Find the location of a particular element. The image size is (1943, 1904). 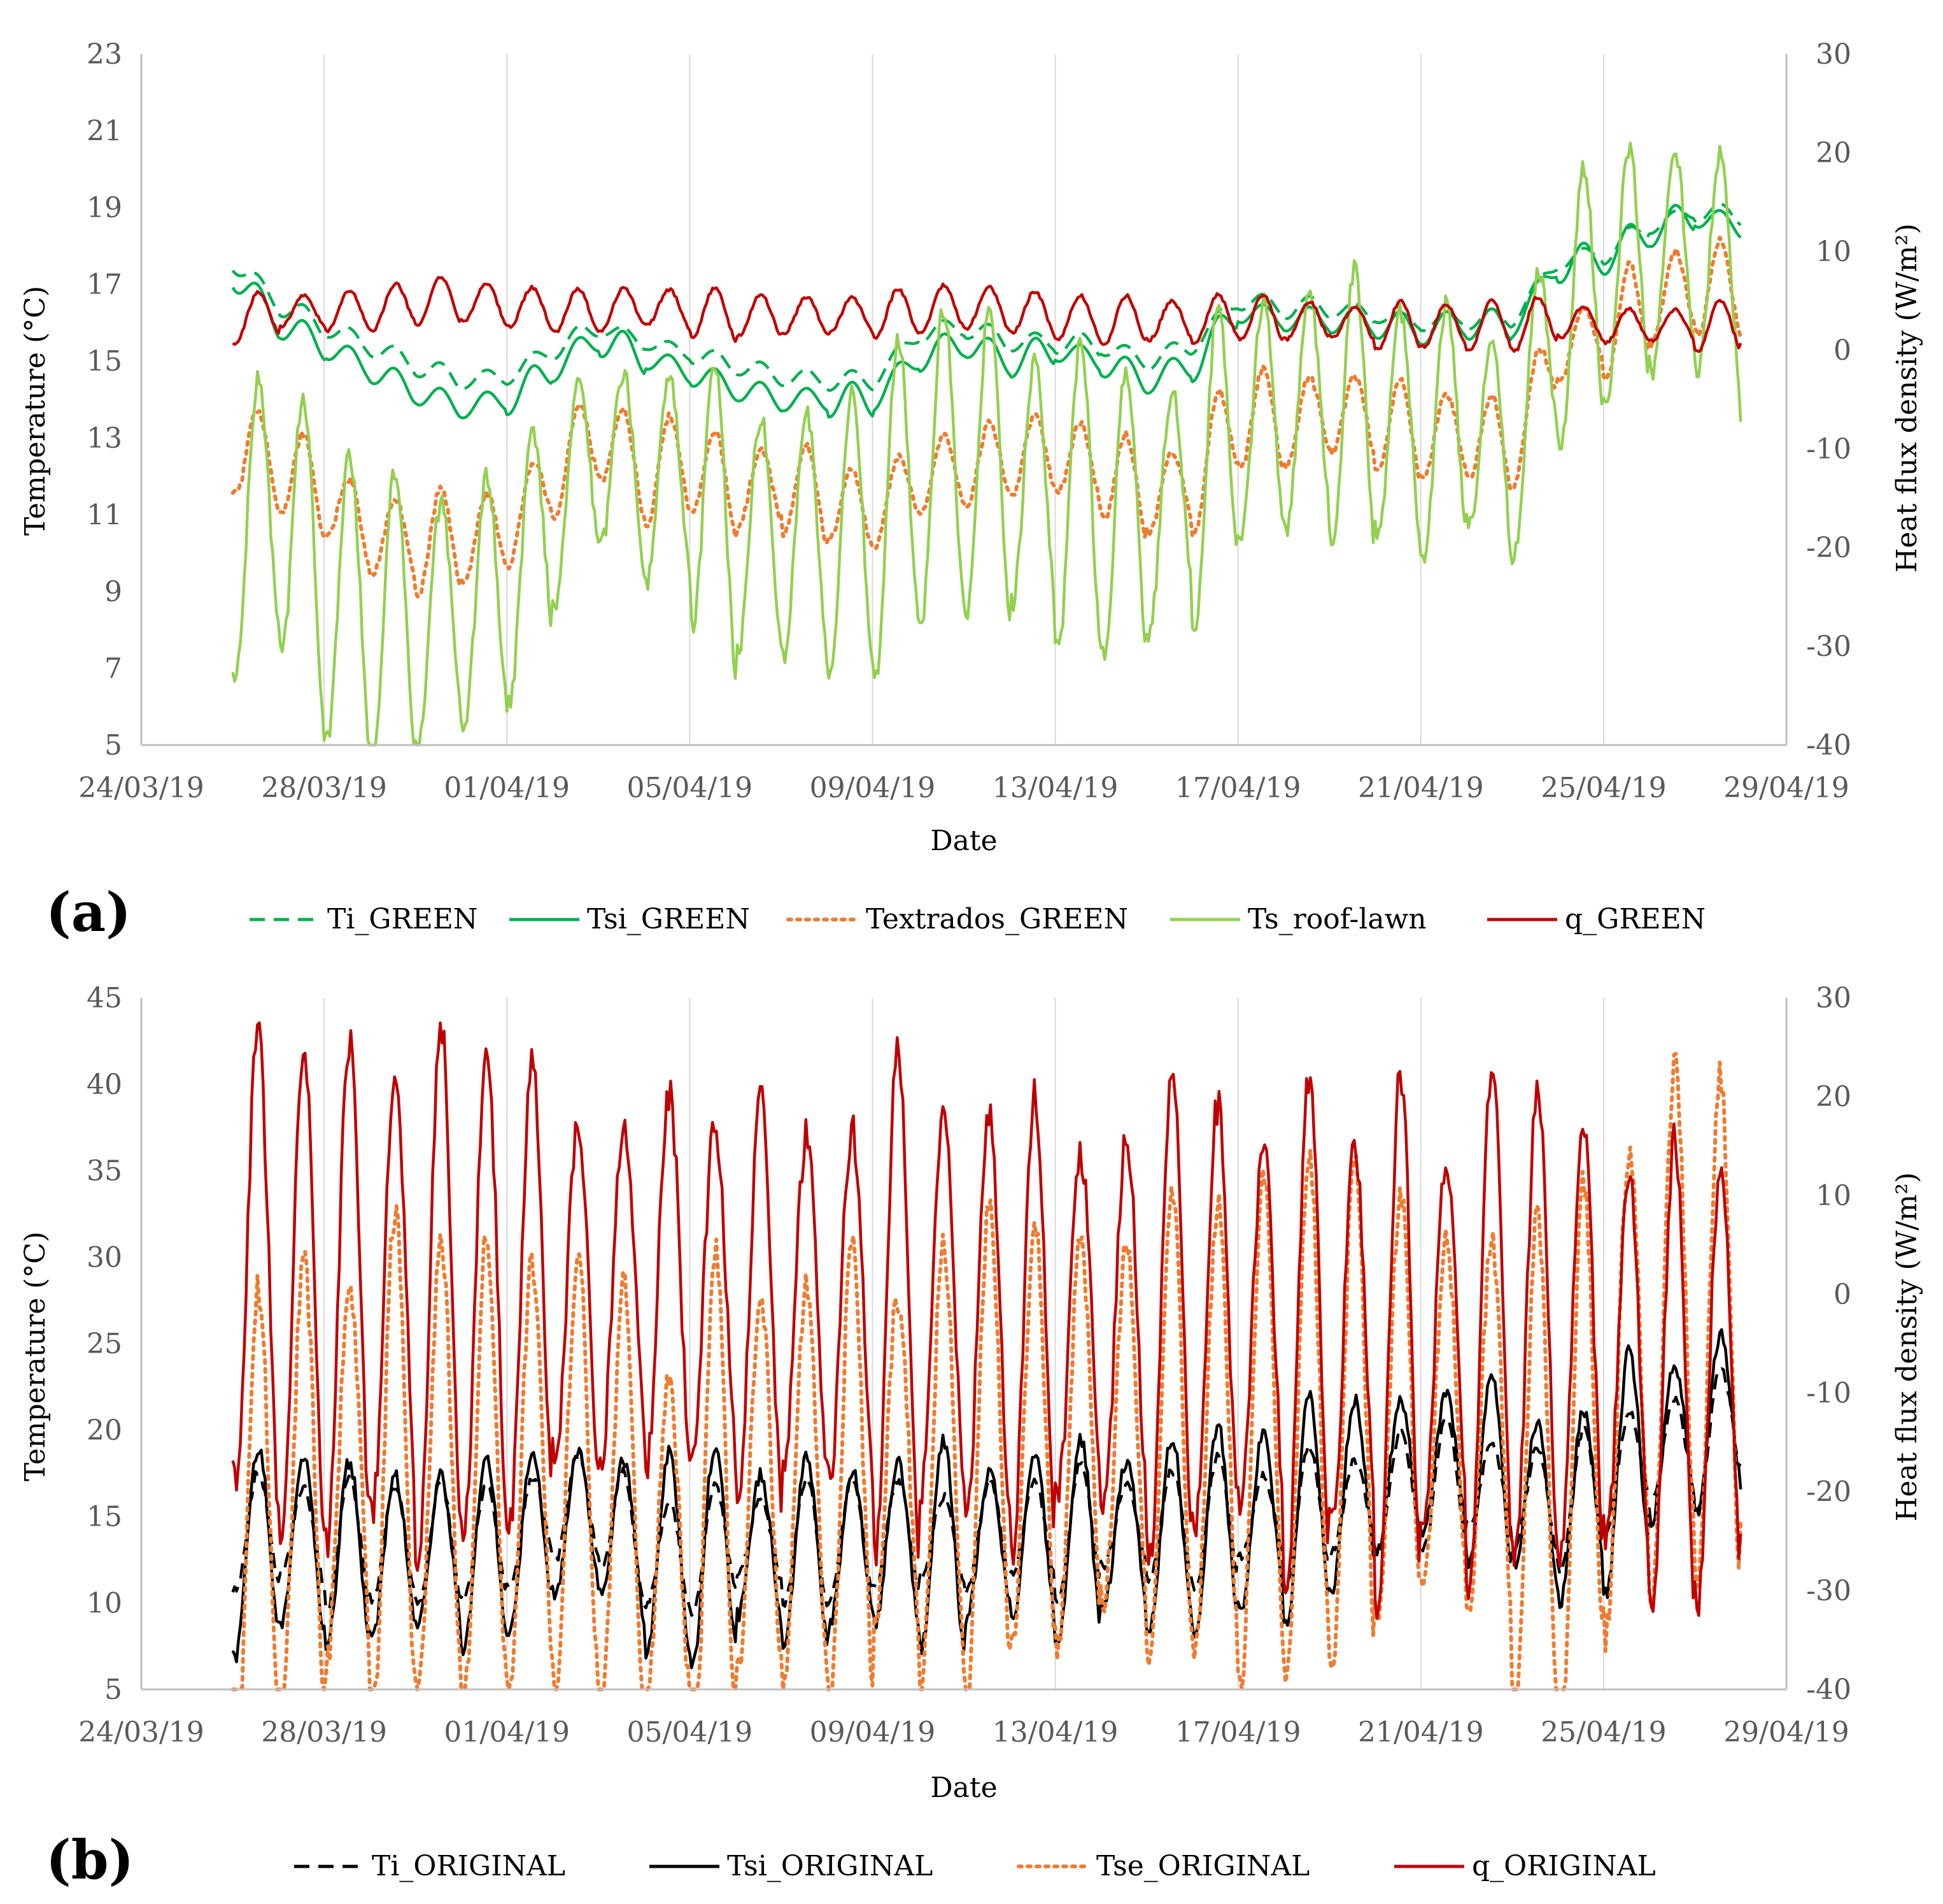

y-left-tick-label: 30 is located at coordinates (104, 1257).